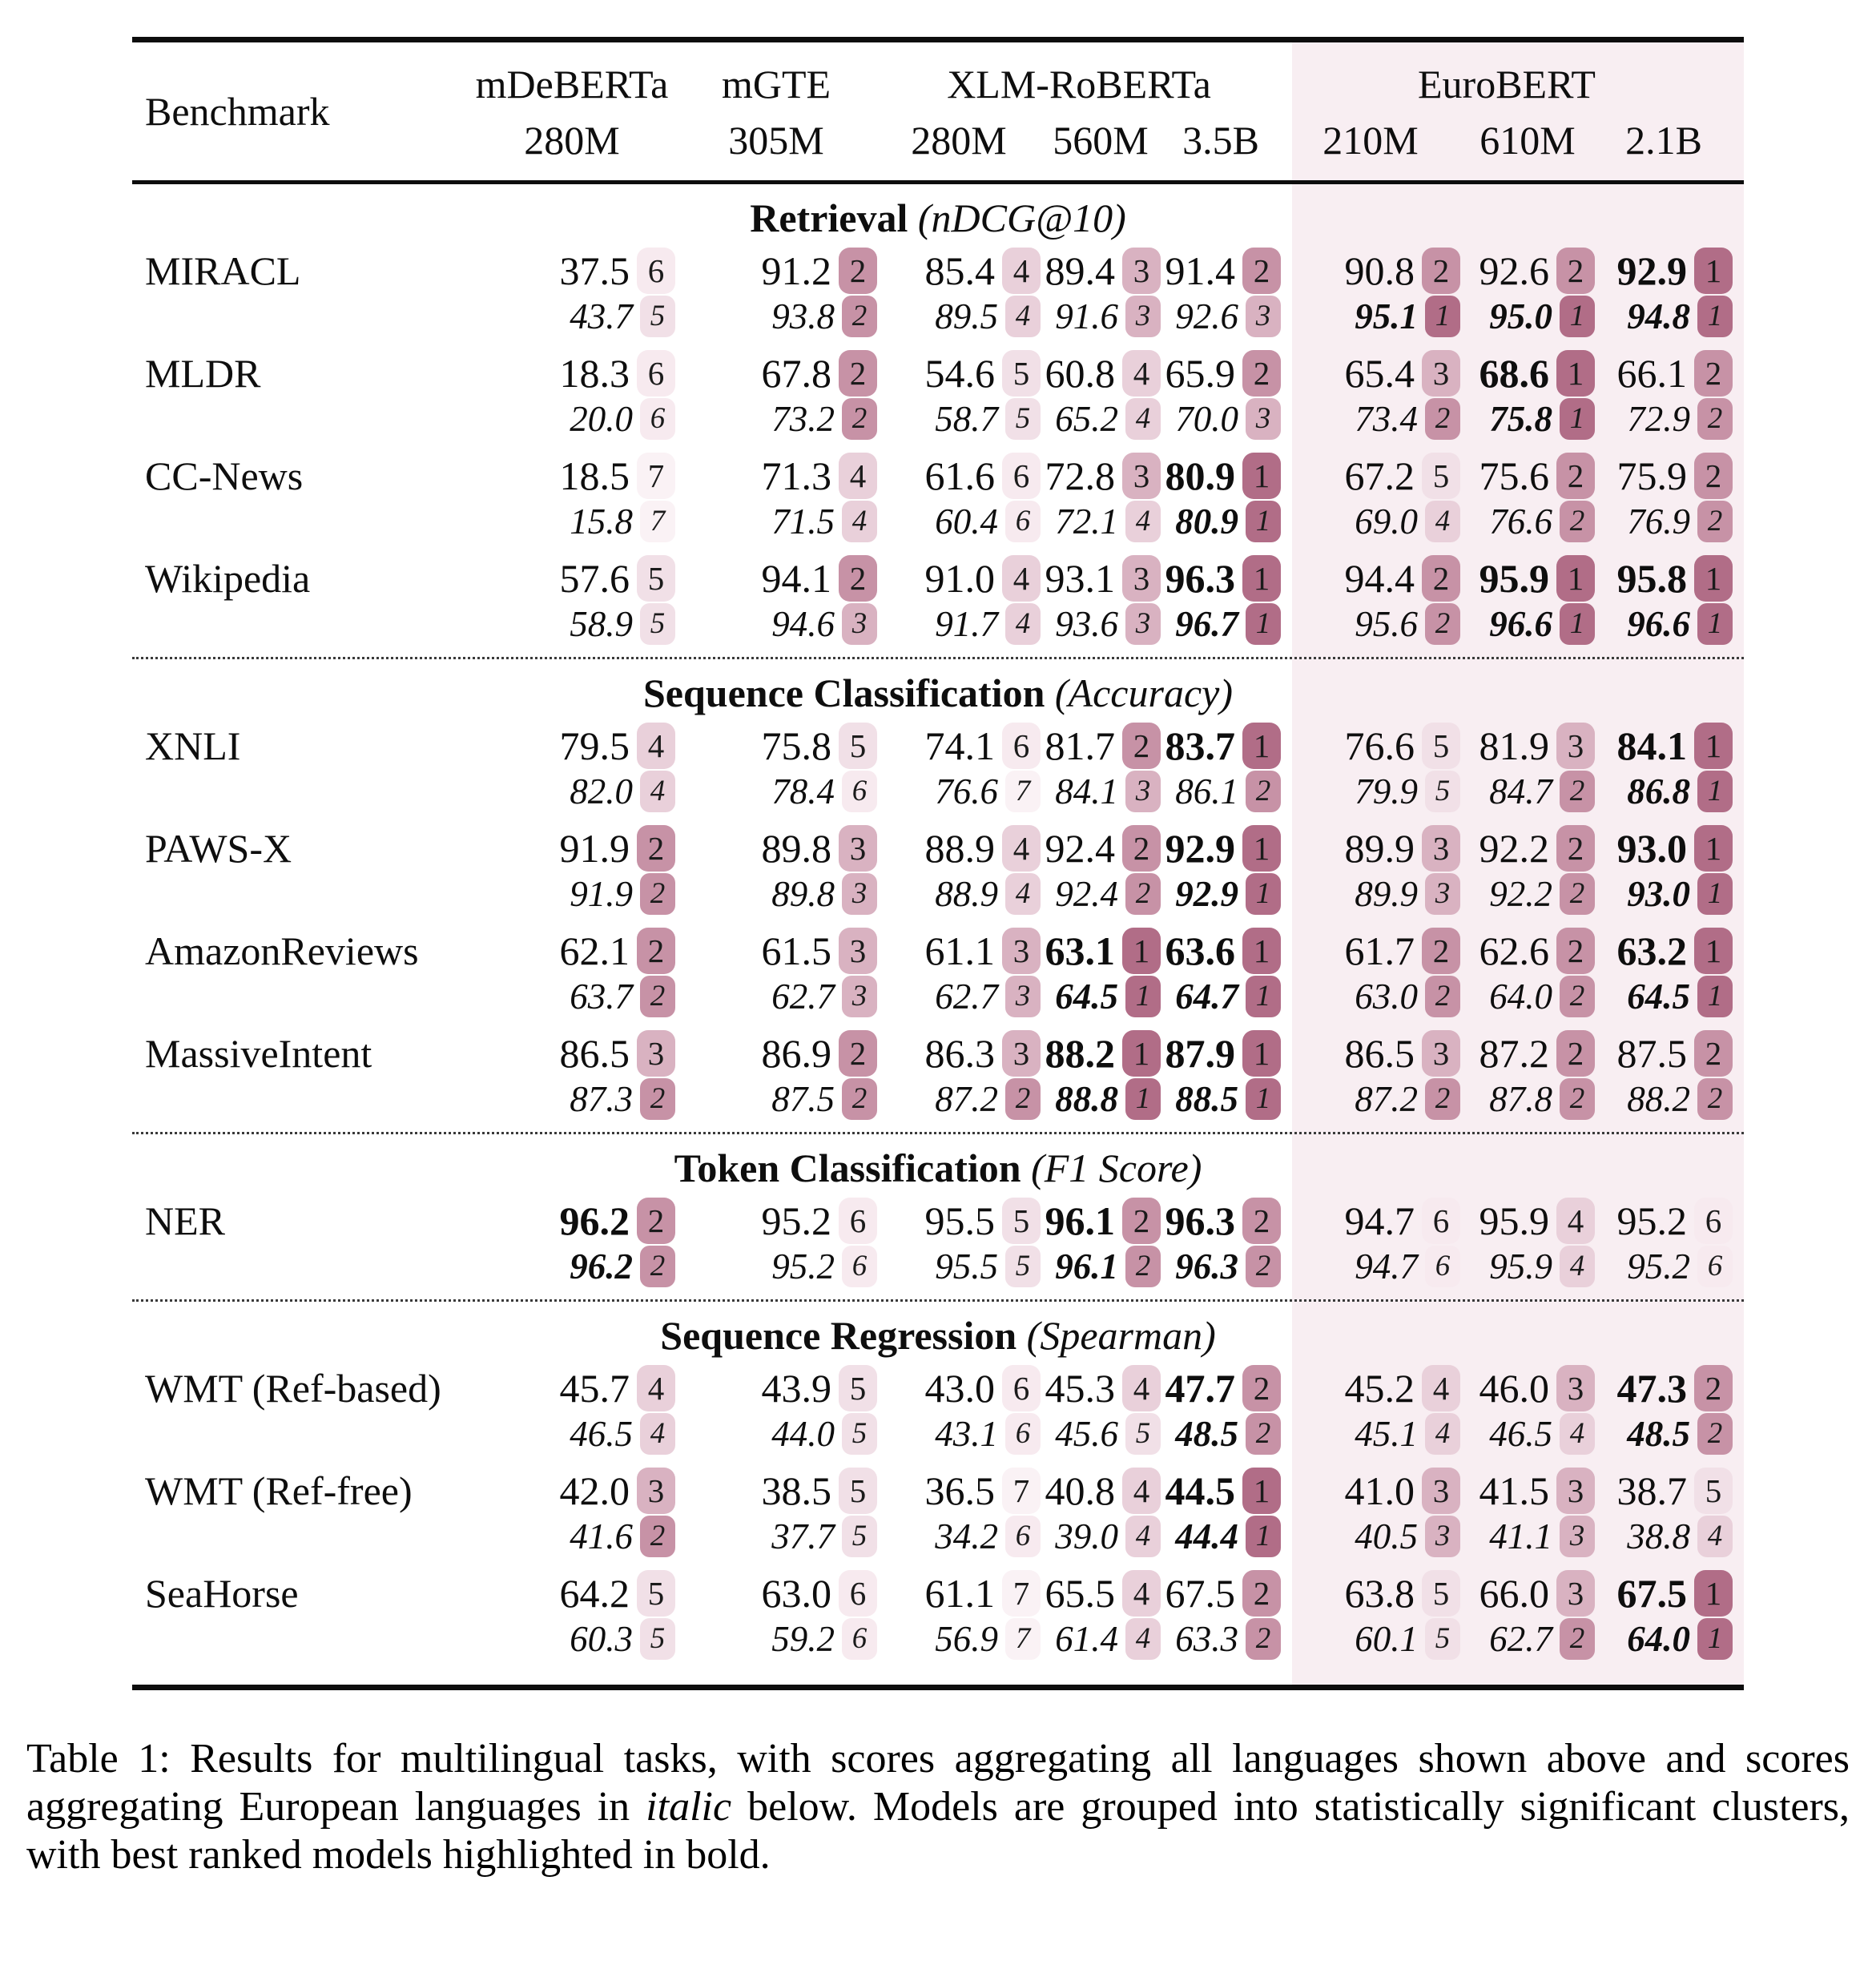 The height and width of the screenshot is (1973, 1876). What do you see at coordinates (776, 317) in the screenshot?
I see `score-cell: 93.8 2` at bounding box center [776, 317].